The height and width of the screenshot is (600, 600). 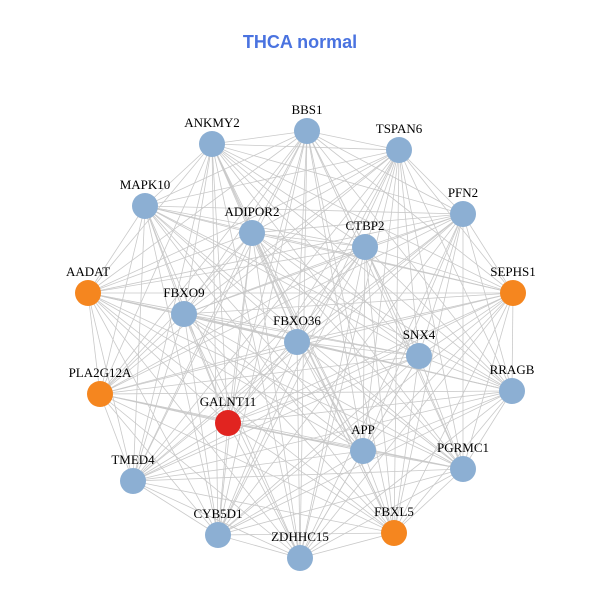 I want to click on edge-MAPK10-TMED4, so click(x=139, y=343).